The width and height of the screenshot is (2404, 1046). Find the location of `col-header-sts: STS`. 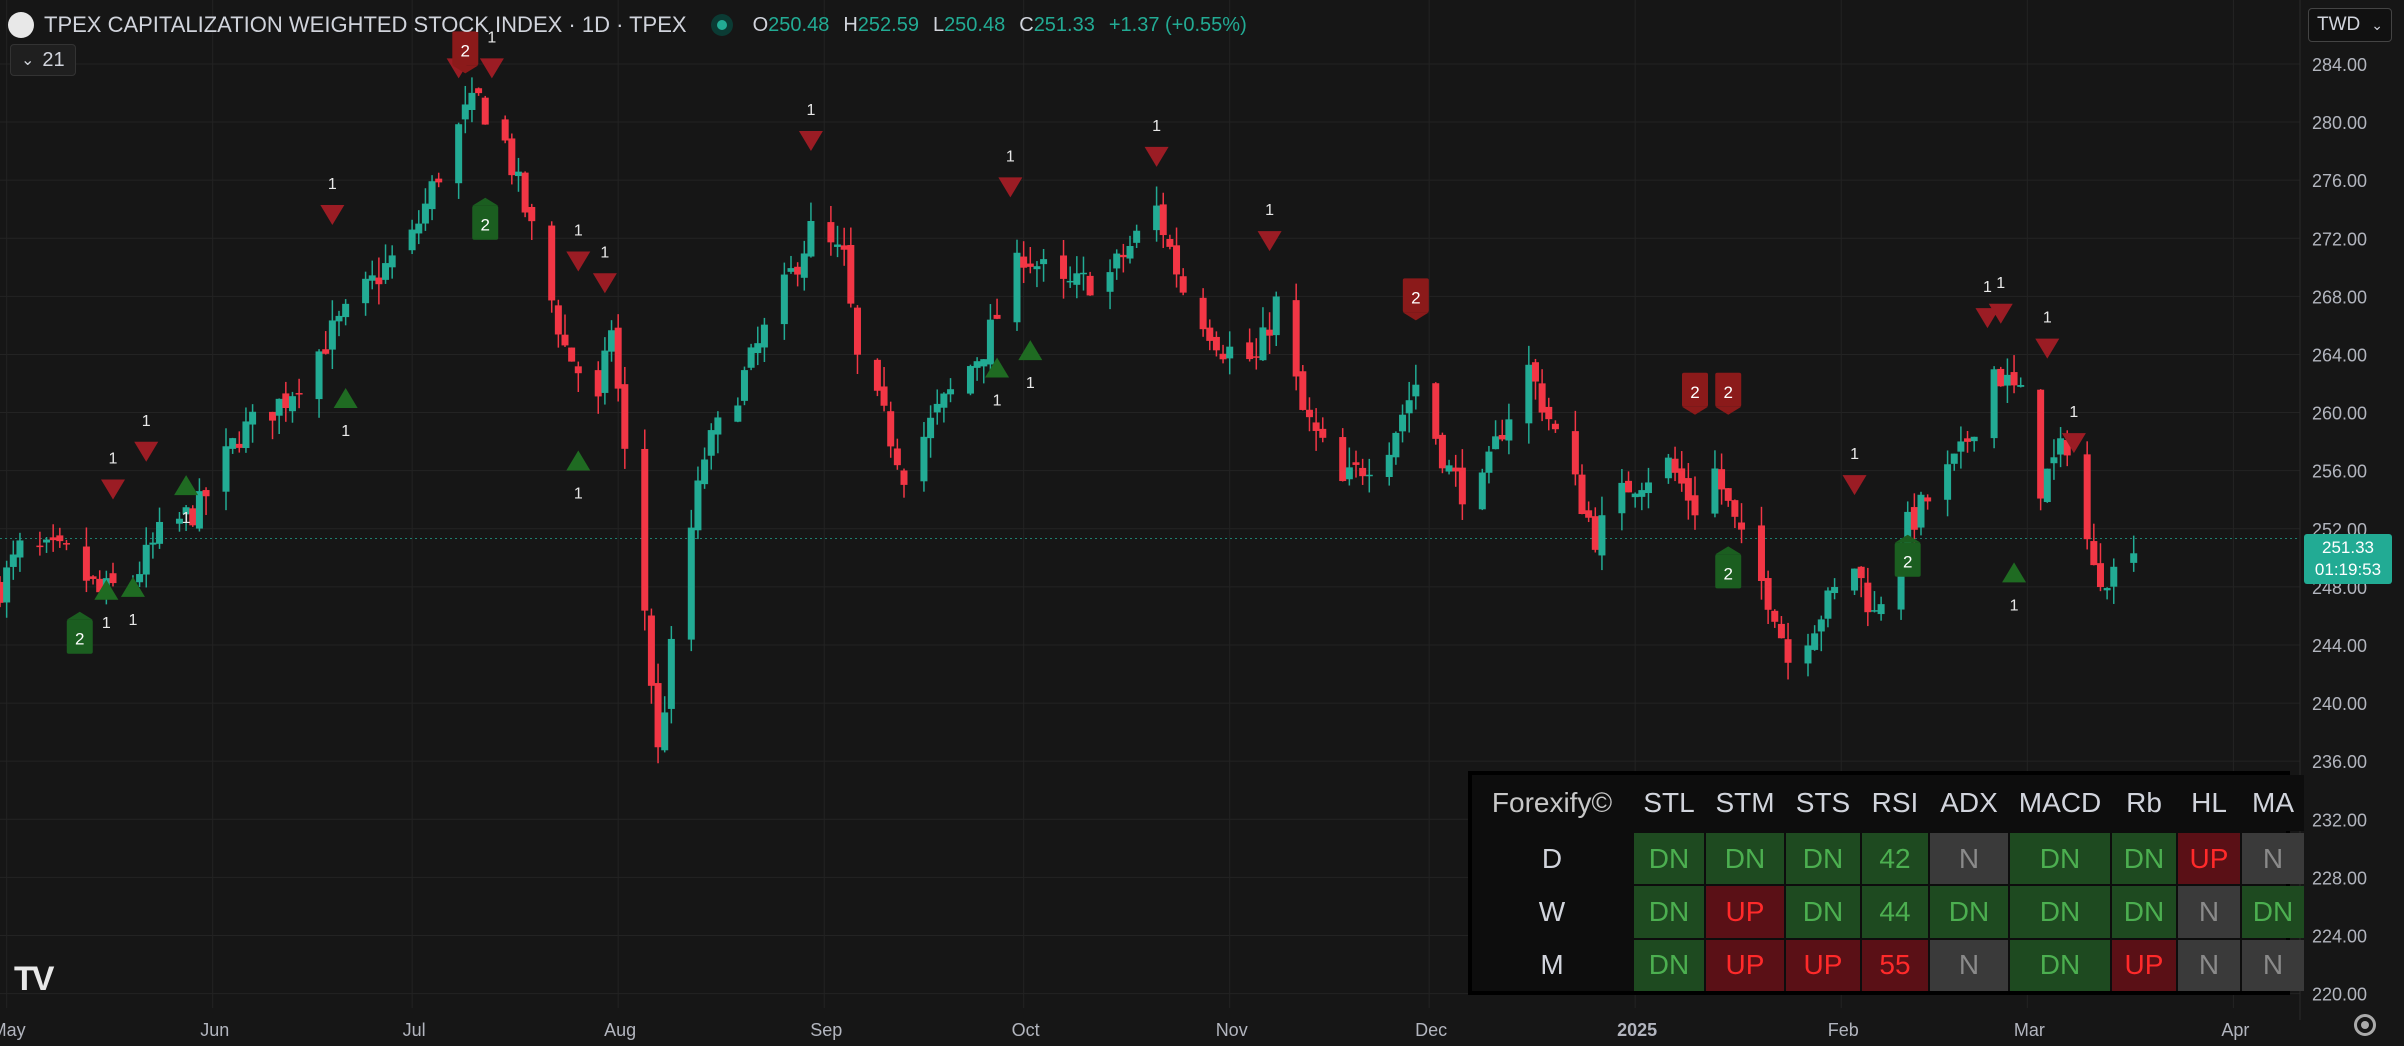

col-header-sts: STS is located at coordinates (1823, 803).